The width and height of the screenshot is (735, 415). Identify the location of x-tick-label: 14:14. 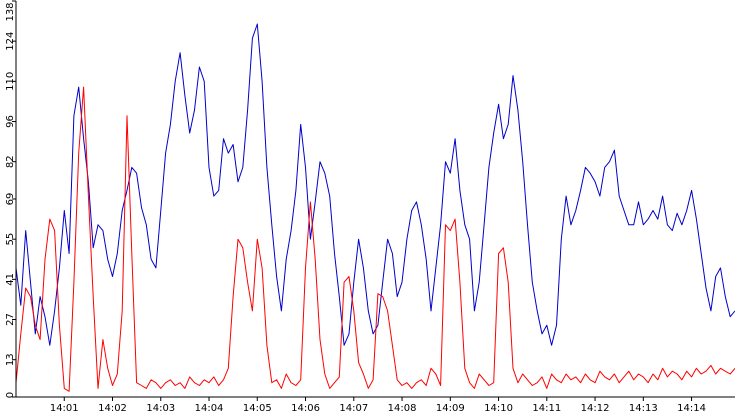
(691, 408).